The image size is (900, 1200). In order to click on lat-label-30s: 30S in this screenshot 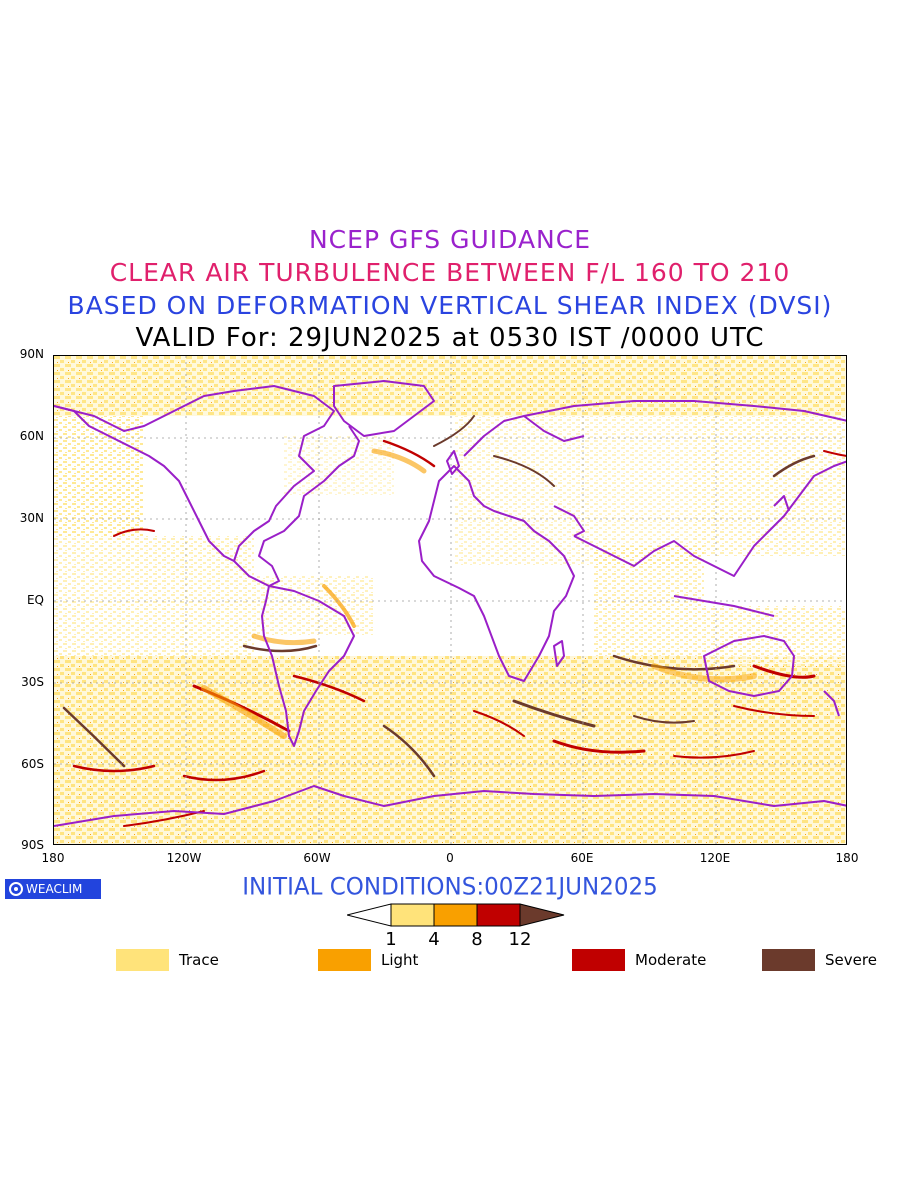, I will do `click(32, 682)`.